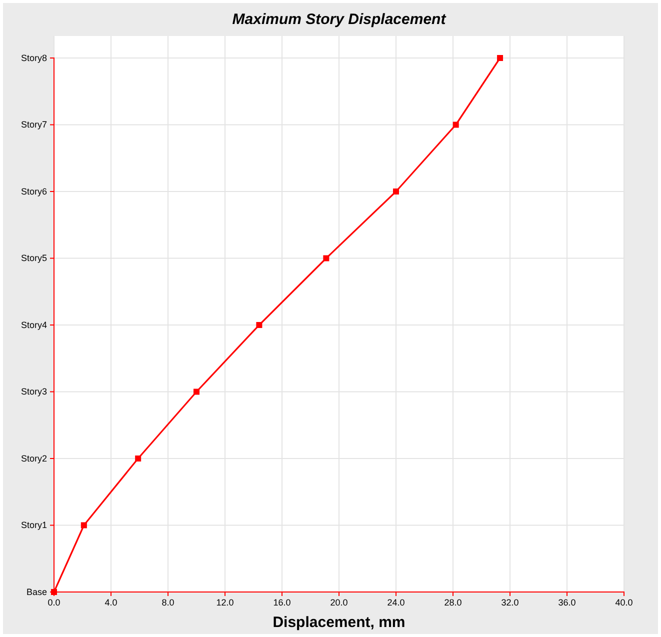  I want to click on x-axis-title: Displacement, mm, so click(339, 622).